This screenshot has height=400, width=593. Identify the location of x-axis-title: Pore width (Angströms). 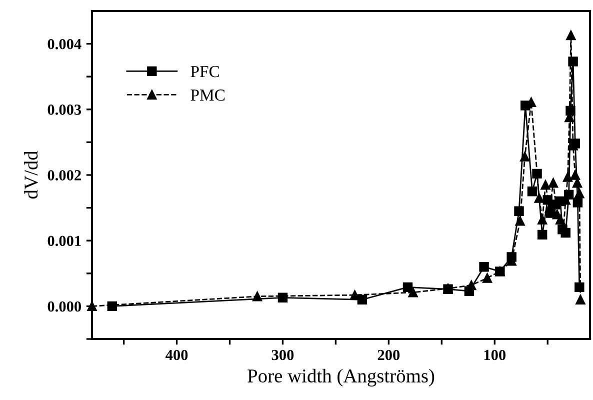
(341, 377).